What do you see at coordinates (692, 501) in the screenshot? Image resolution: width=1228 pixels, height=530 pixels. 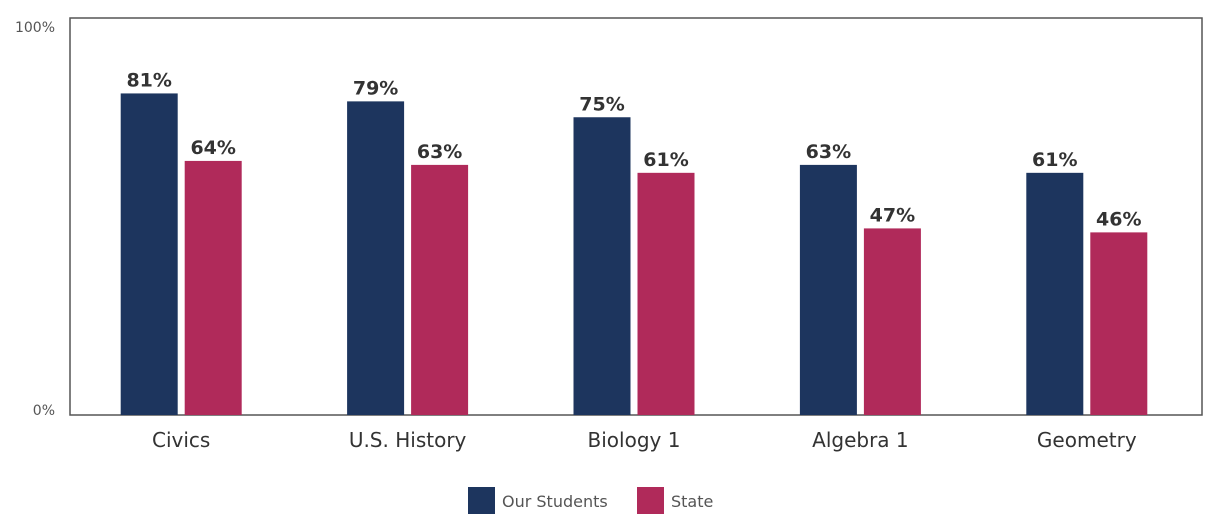 I see `legend-label: State` at bounding box center [692, 501].